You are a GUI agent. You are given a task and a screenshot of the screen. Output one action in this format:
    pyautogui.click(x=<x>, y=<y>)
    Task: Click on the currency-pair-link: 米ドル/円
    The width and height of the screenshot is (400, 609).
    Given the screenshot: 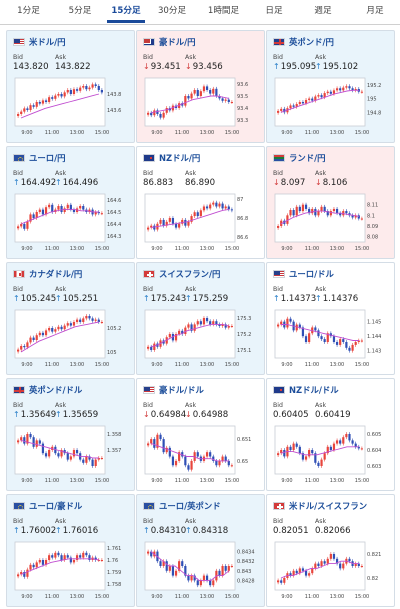 What is the action you would take?
    pyautogui.click(x=47, y=42)
    